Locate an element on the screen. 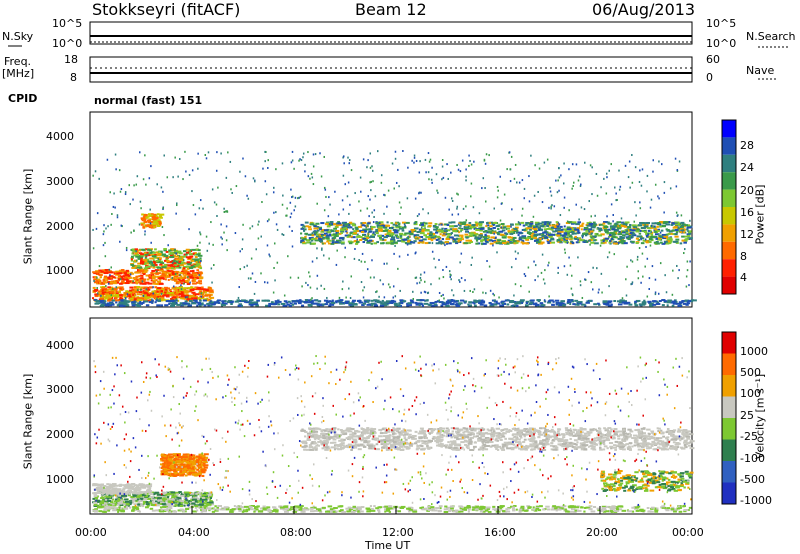 The width and height of the screenshot is (800, 554). nsearch-label: N.Search is located at coordinates (771, 36).